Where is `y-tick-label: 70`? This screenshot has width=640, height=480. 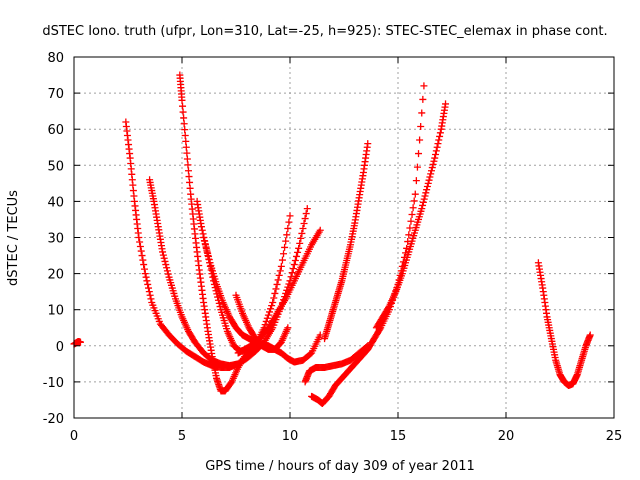
y-tick-label: 70 is located at coordinates (55, 94).